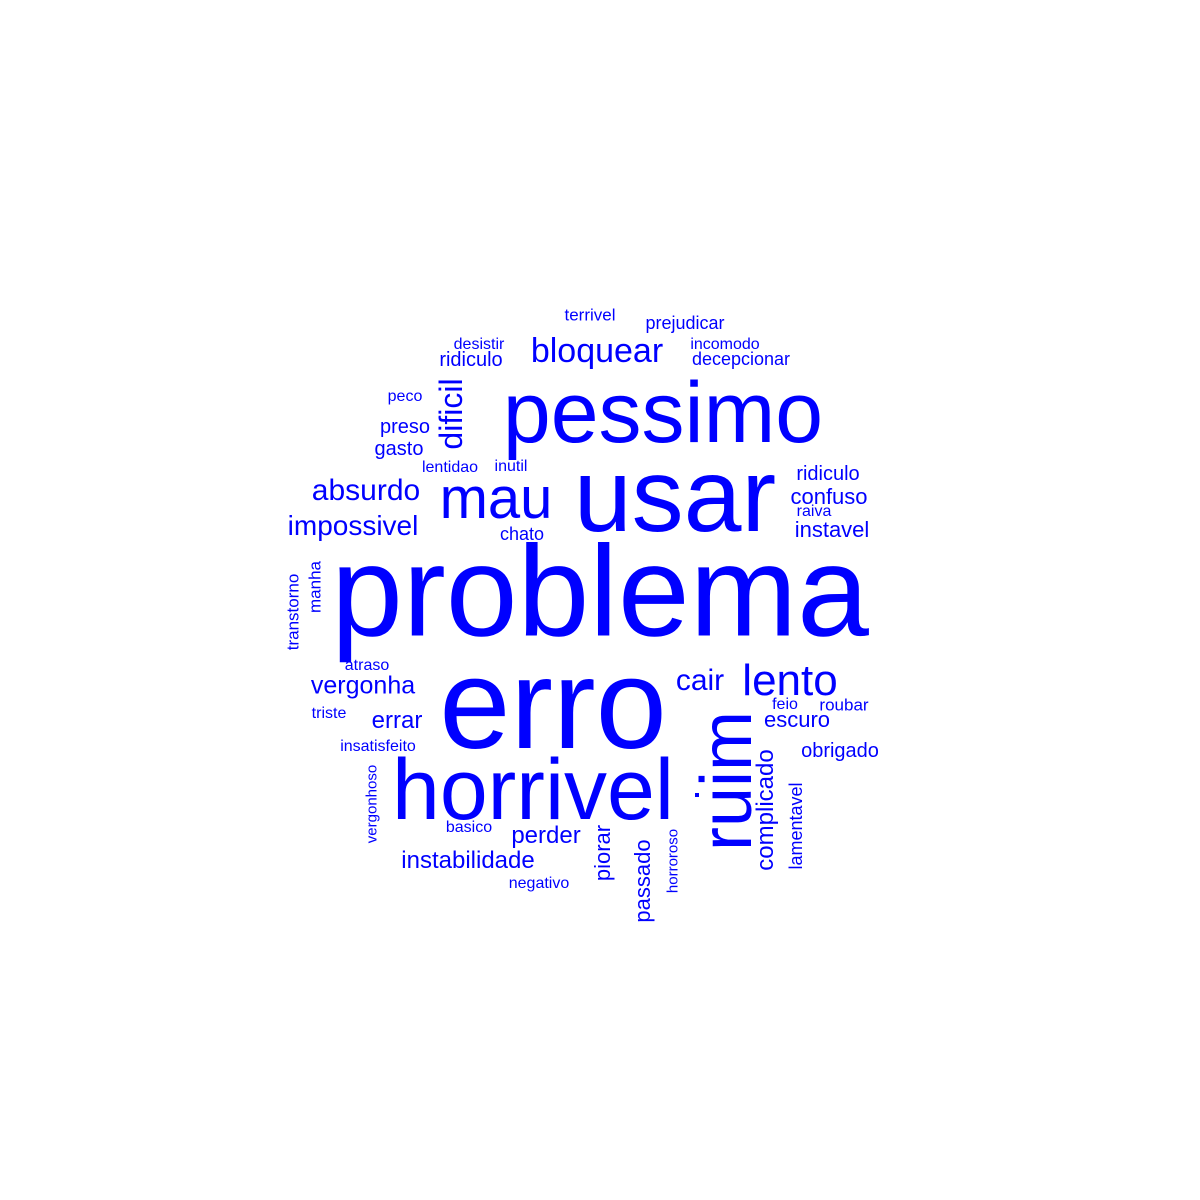 The image size is (1200, 1200). Describe the element at coordinates (828, 474) in the screenshot. I see `word-ridiculo-right: ridiculo` at that location.